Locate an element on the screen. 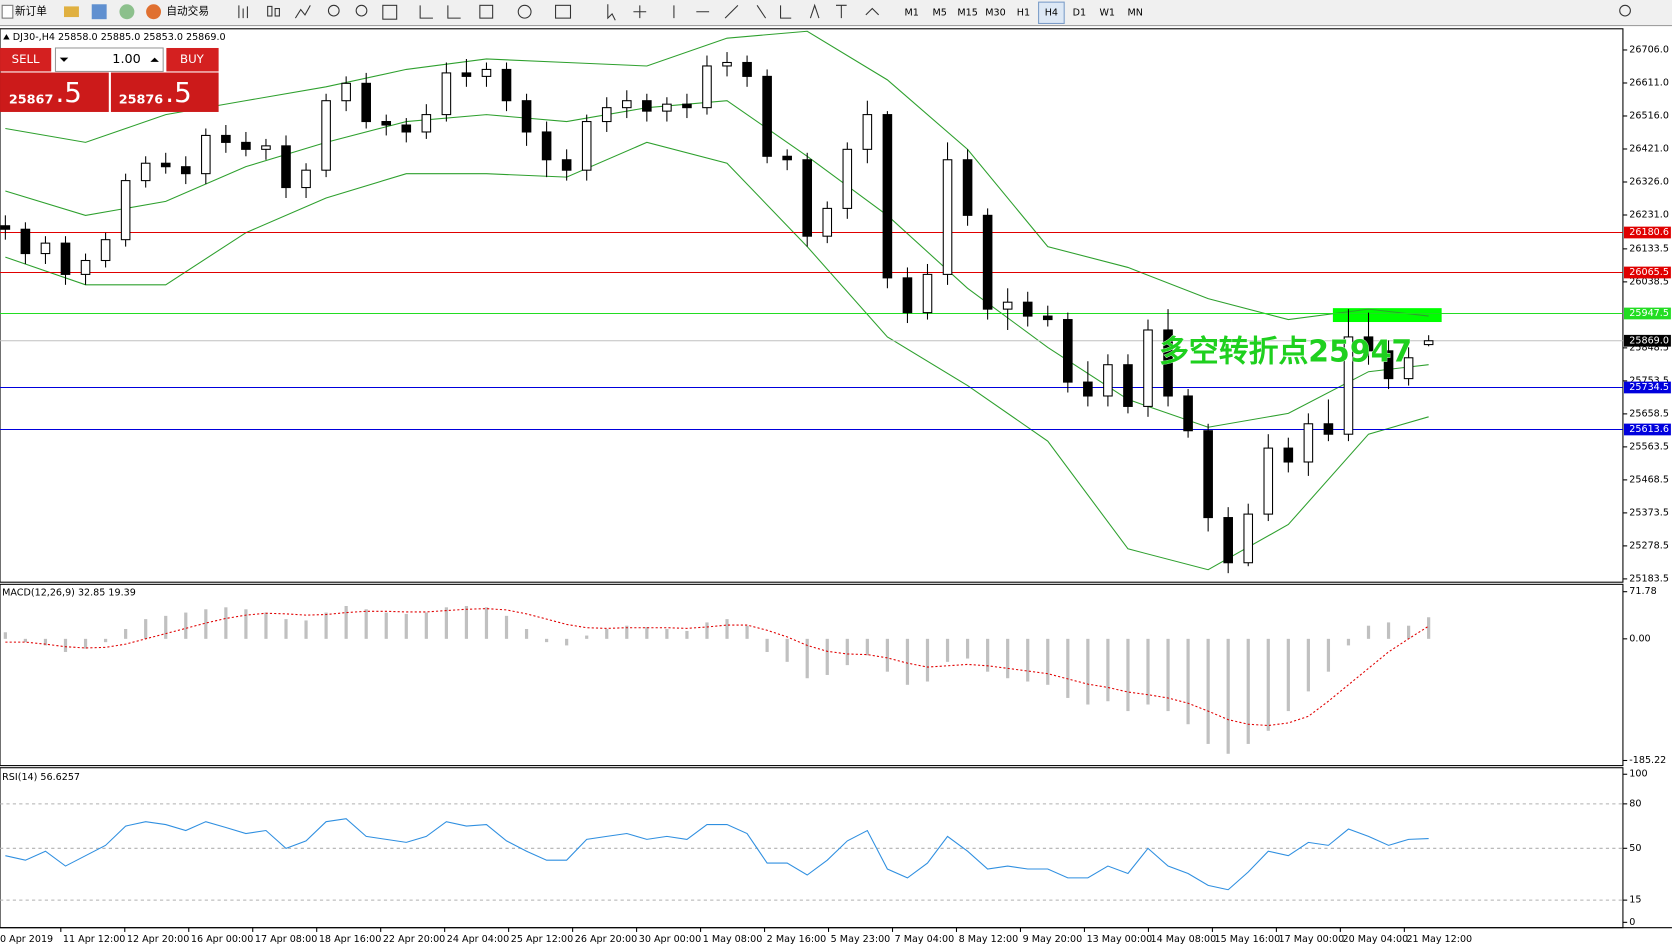 The width and height of the screenshot is (1672, 949). lot-value: 1.00 is located at coordinates (126, 59).